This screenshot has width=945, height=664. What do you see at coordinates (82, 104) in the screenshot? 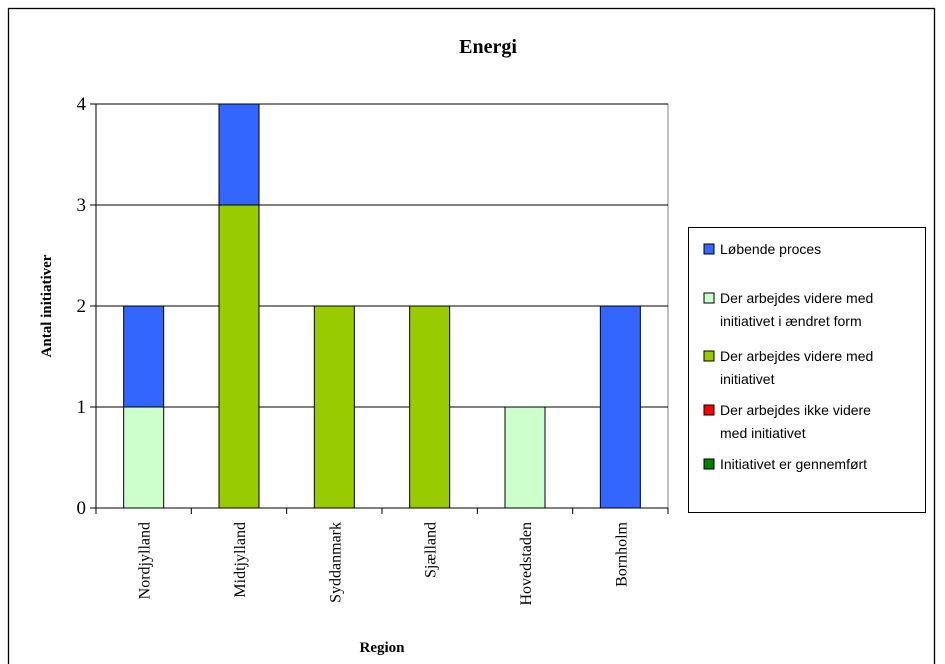
I see `y-tick-label-4: 4` at bounding box center [82, 104].